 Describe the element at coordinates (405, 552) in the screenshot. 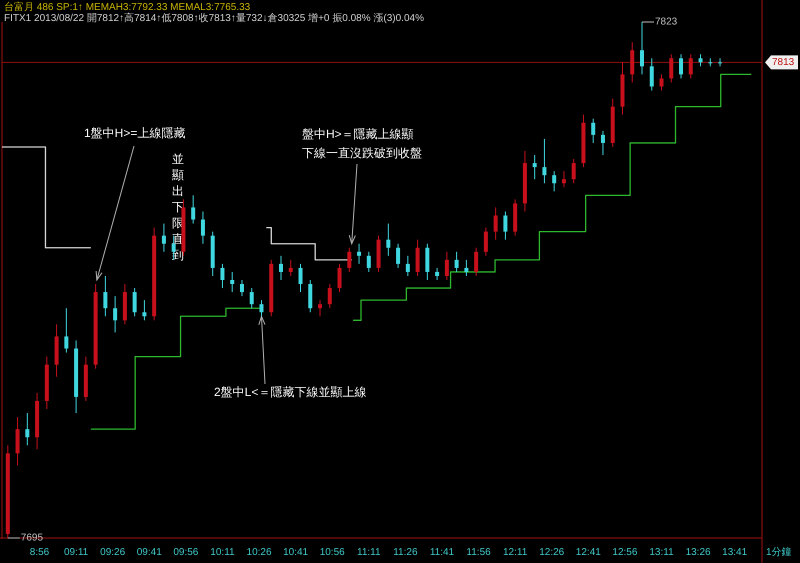

I see `x-tick-label: 11:26` at that location.